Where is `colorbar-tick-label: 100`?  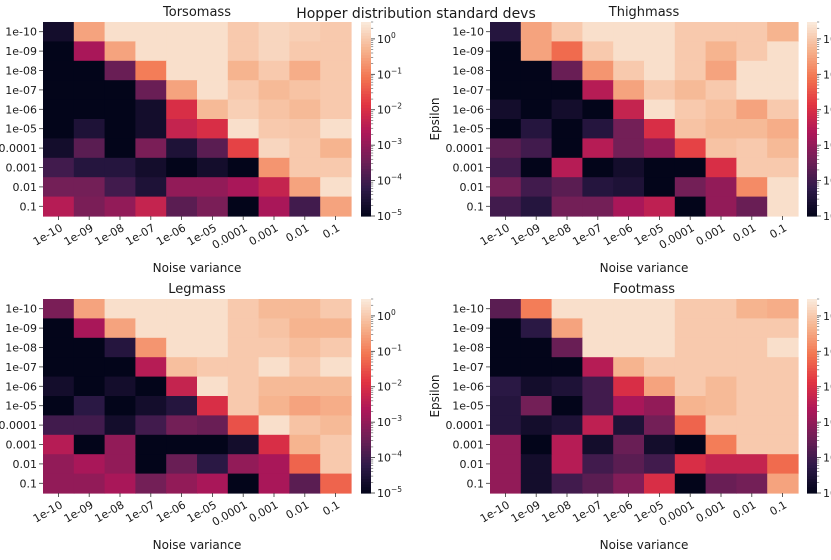 colorbar-tick-label: 100 is located at coordinates (827, 315).